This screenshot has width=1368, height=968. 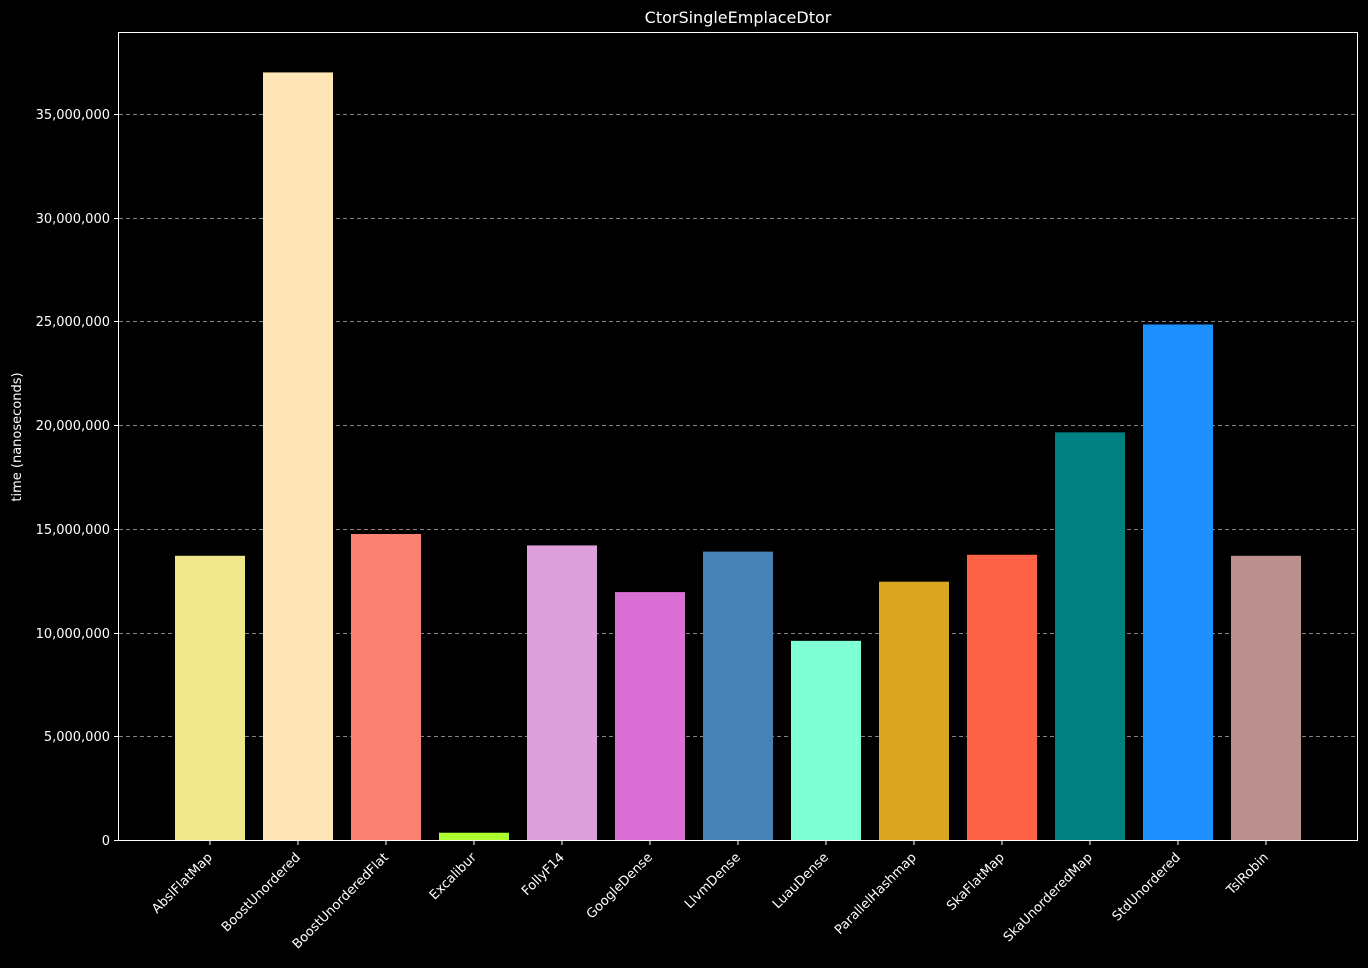 What do you see at coordinates (826, 740) in the screenshot?
I see `bar-luaudense` at bounding box center [826, 740].